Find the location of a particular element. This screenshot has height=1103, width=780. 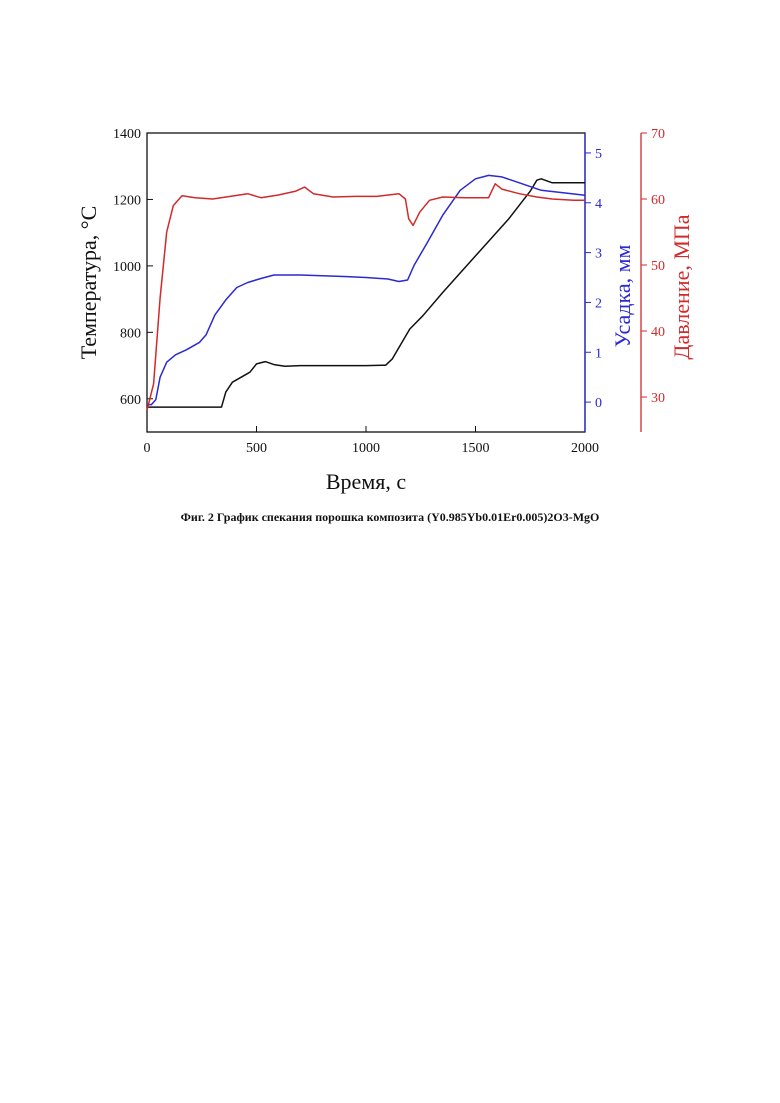

series-layer is located at coordinates (366, 292).